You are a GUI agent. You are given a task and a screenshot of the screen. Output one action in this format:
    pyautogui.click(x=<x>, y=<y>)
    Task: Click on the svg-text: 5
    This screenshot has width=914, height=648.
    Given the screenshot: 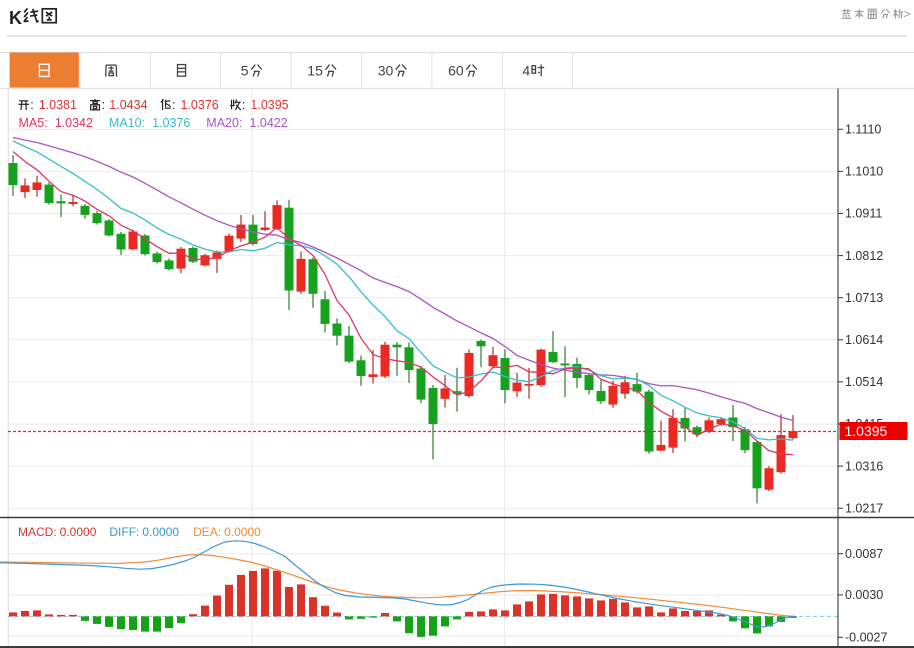 What is the action you would take?
    pyautogui.click(x=245, y=71)
    